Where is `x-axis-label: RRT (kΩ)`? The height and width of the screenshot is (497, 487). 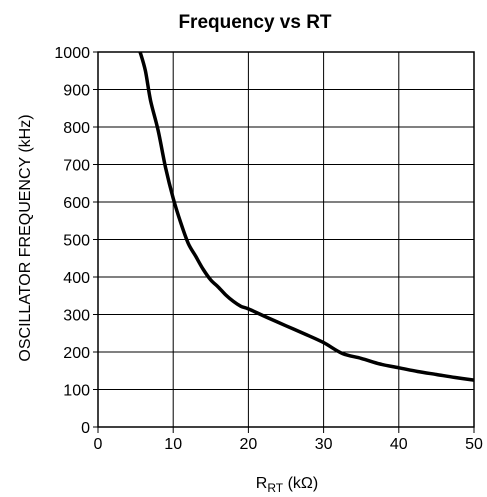 x-axis-label: RRT (kΩ) is located at coordinates (287, 485).